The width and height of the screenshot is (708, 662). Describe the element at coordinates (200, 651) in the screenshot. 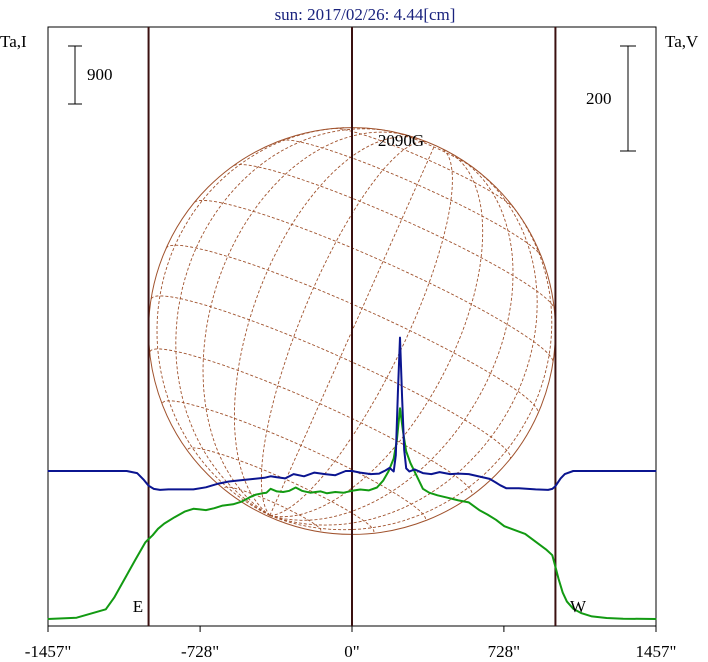

I see `x-tick-label: -728"` at that location.